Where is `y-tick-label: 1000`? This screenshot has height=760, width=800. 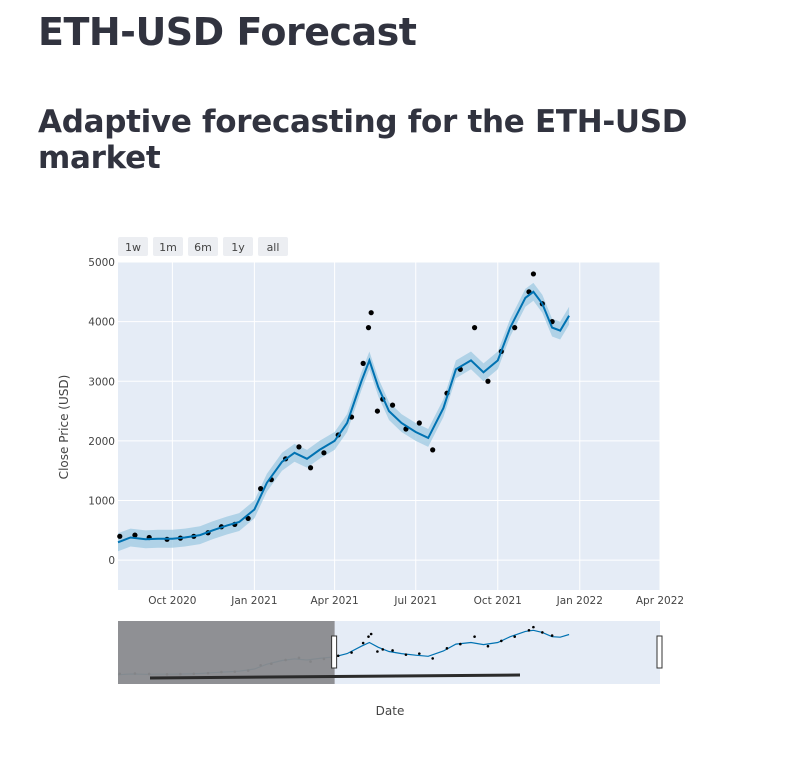 y-tick-label: 1000 is located at coordinates (101, 502).